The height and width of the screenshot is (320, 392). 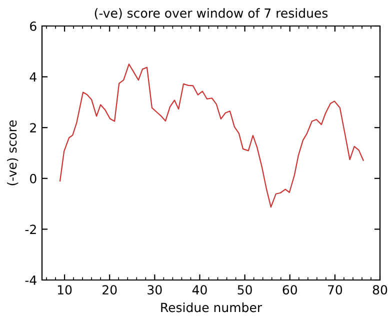 I want to click on x-axis-title: Residue number, so click(x=211, y=307).